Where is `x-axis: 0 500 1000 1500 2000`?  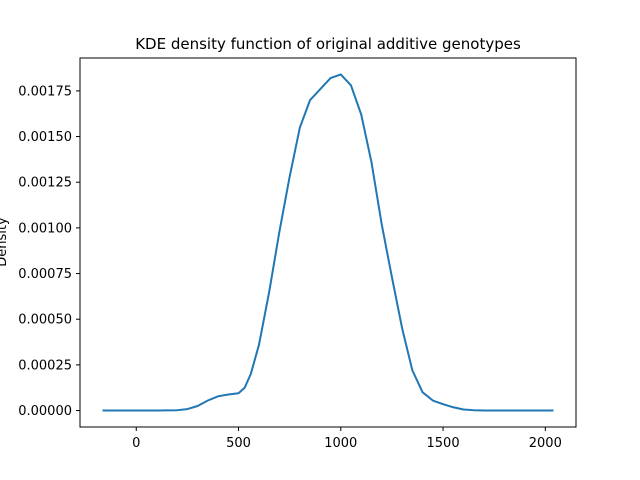 x-axis: 0 500 1000 1500 2000 is located at coordinates (347, 439).